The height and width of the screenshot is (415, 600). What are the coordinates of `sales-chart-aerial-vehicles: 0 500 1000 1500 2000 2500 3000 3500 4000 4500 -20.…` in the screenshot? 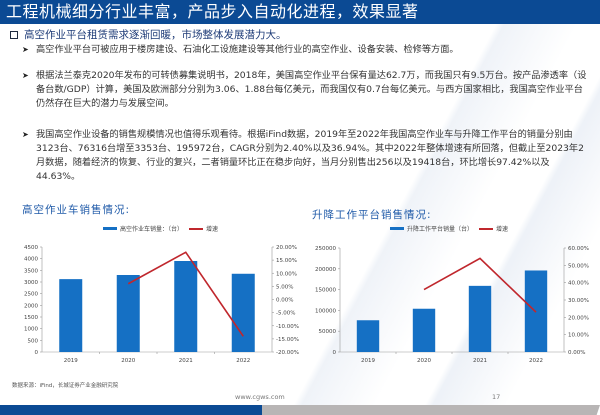 It's located at (161, 304).